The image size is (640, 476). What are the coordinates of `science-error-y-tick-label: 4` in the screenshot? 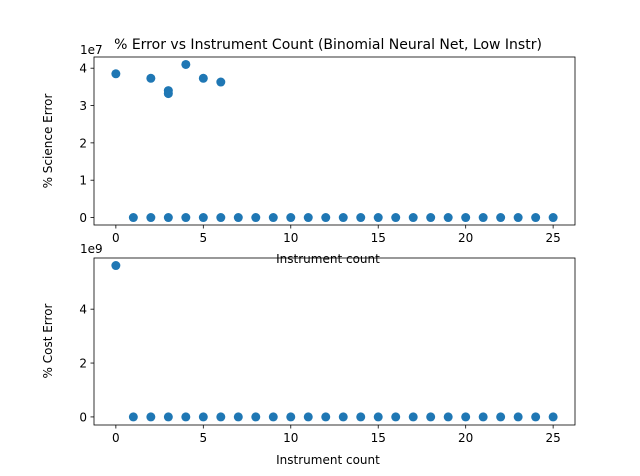 It's located at (83, 69).